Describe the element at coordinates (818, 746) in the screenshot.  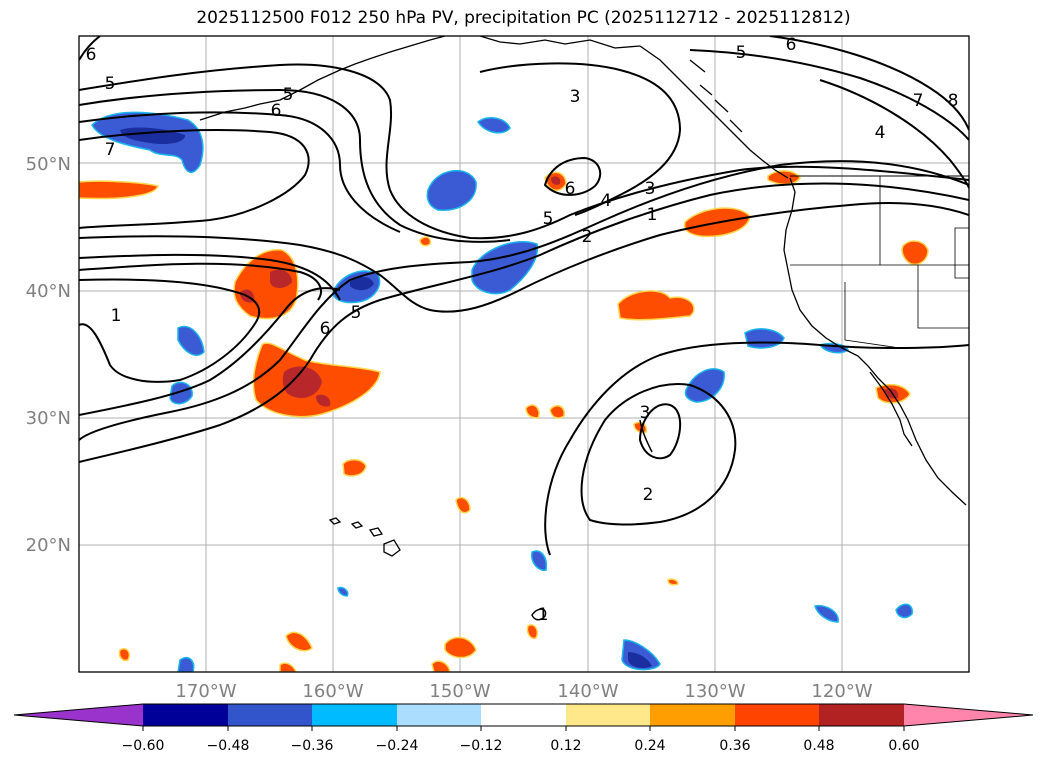
I see `colorbar-tick-label: 0.48` at that location.